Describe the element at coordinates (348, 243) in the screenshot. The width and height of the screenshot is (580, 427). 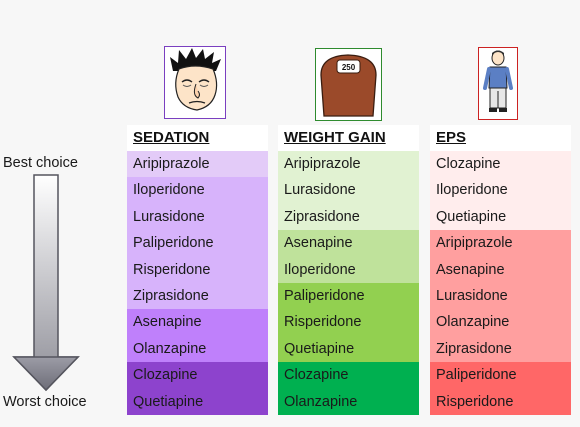
I see `weight-gain-row: Asenapine` at that location.